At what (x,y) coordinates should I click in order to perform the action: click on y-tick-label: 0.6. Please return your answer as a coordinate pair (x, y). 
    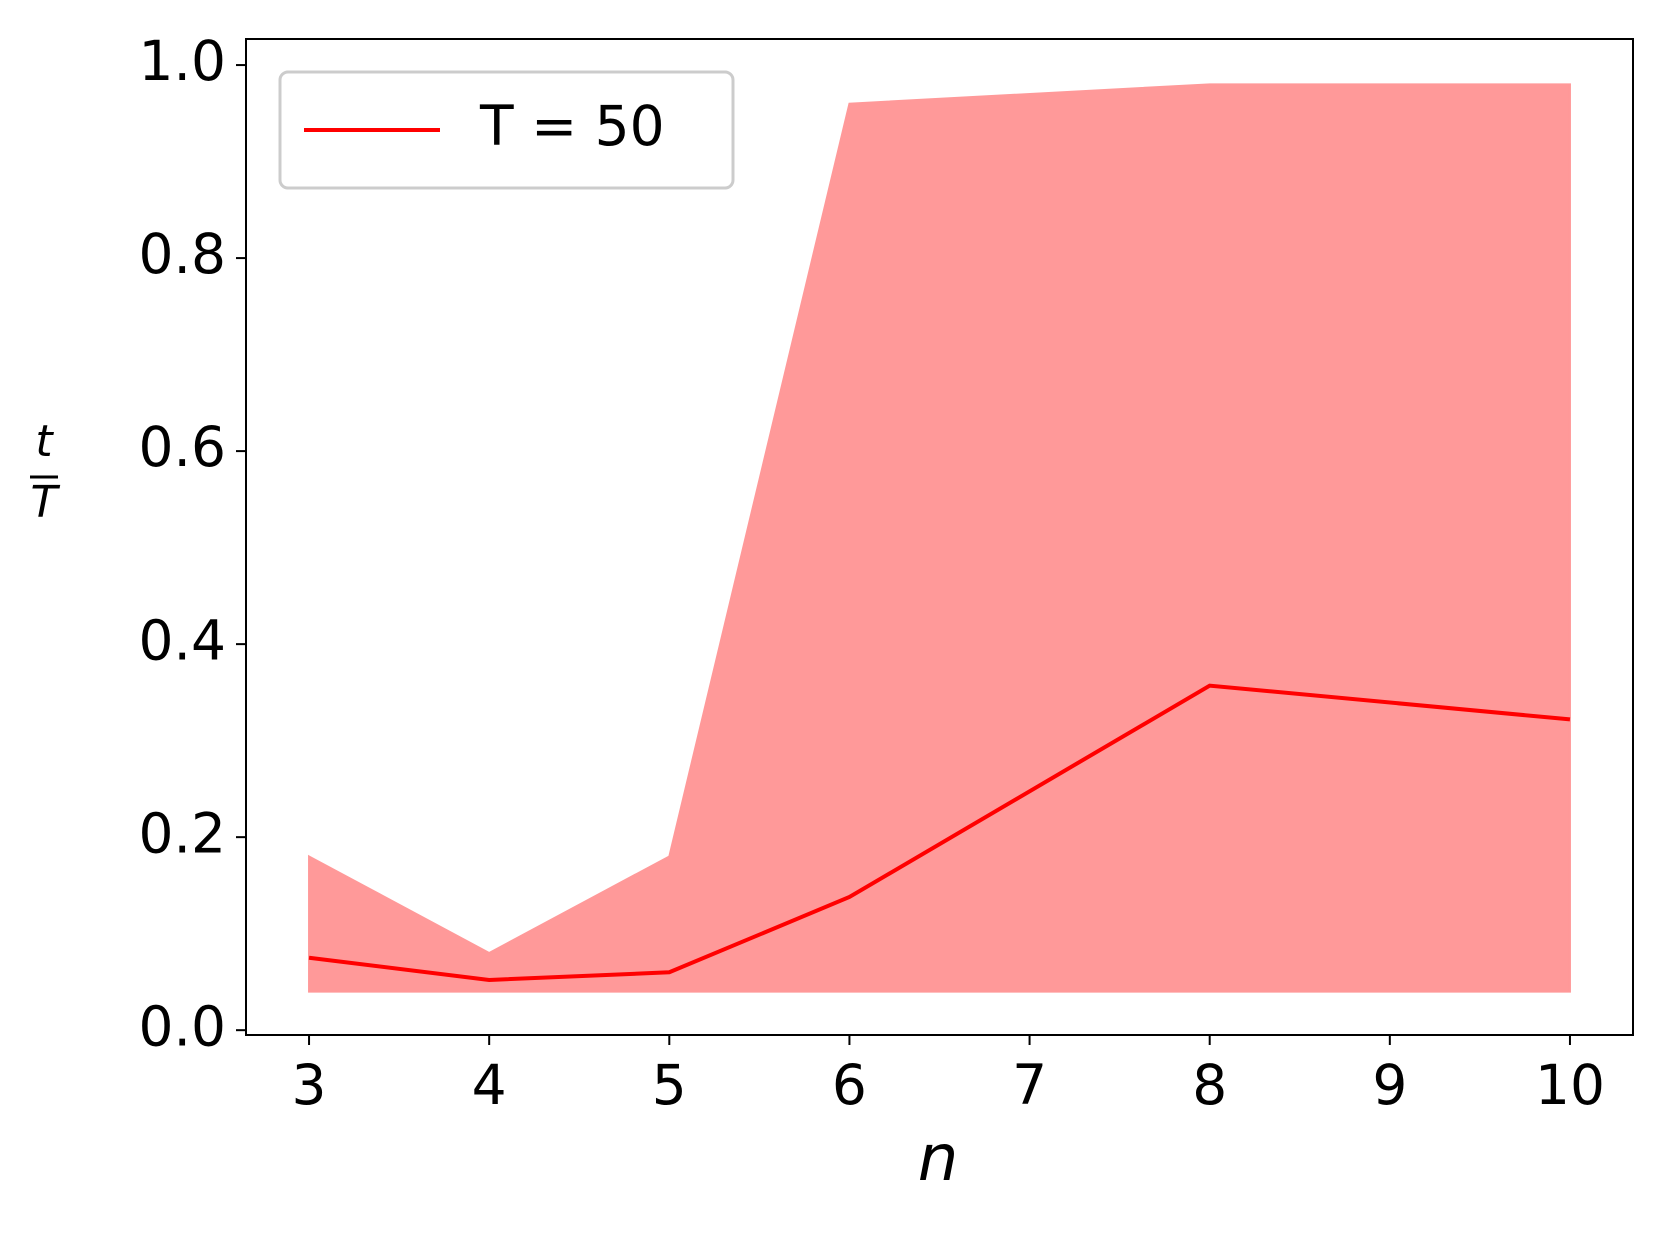
    Looking at the image, I should click on (182, 447).